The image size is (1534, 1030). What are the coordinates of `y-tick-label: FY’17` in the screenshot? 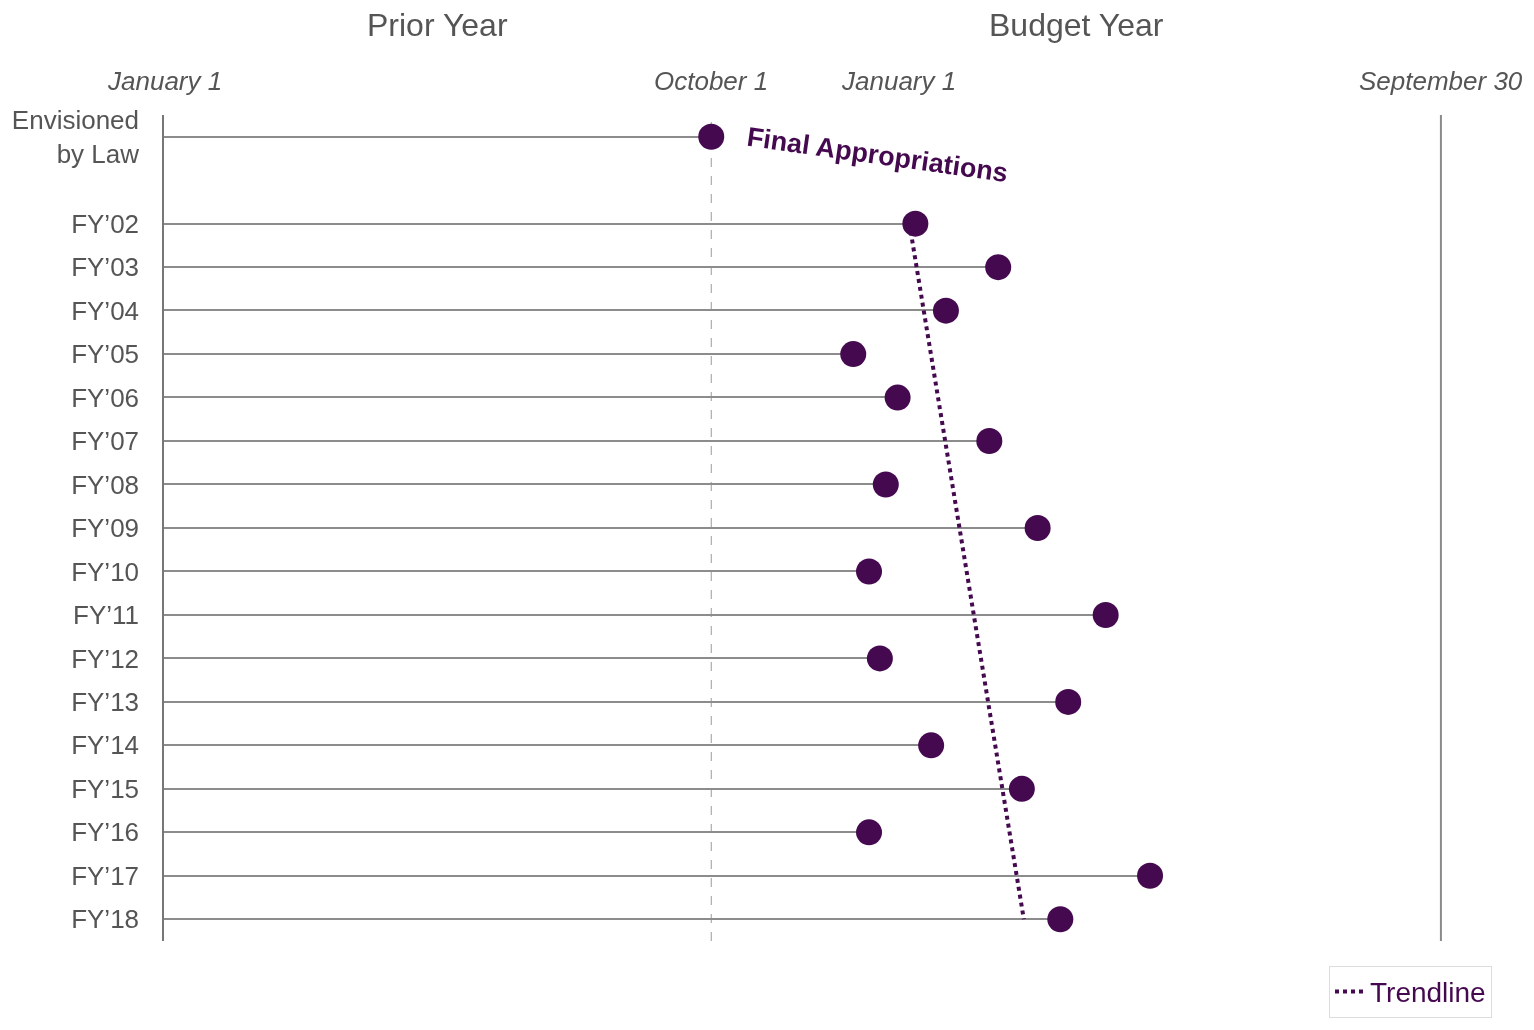 It's located at (105, 875).